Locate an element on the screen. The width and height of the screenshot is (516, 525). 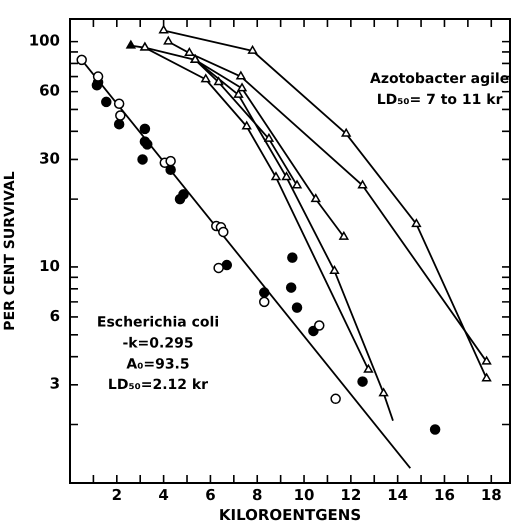
x-tick-label: 2 is located at coordinates (117, 495).